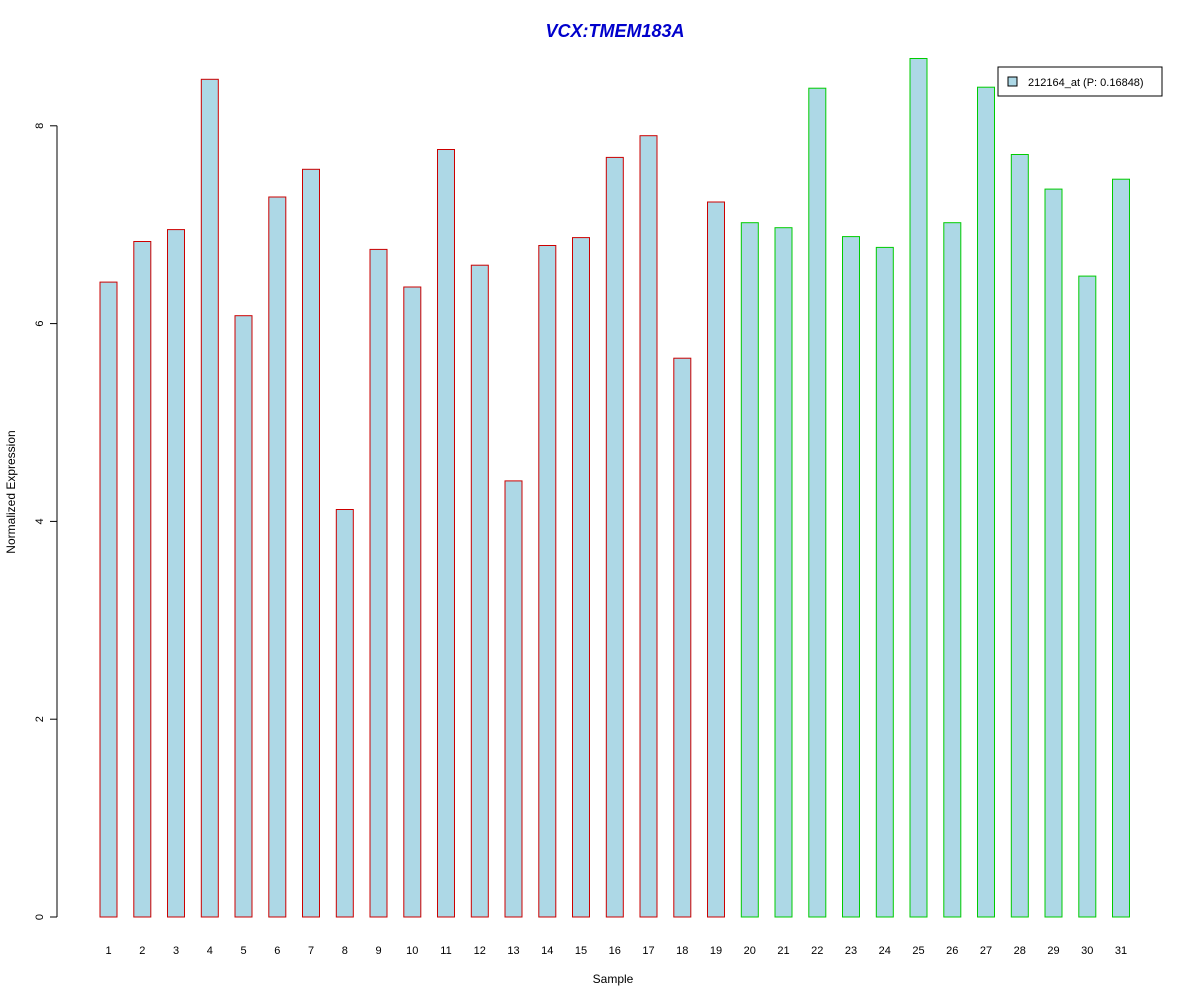 This screenshot has height=1000, width=1200. Describe the element at coordinates (142, 951) in the screenshot. I see `x-tick-label: 2` at that location.